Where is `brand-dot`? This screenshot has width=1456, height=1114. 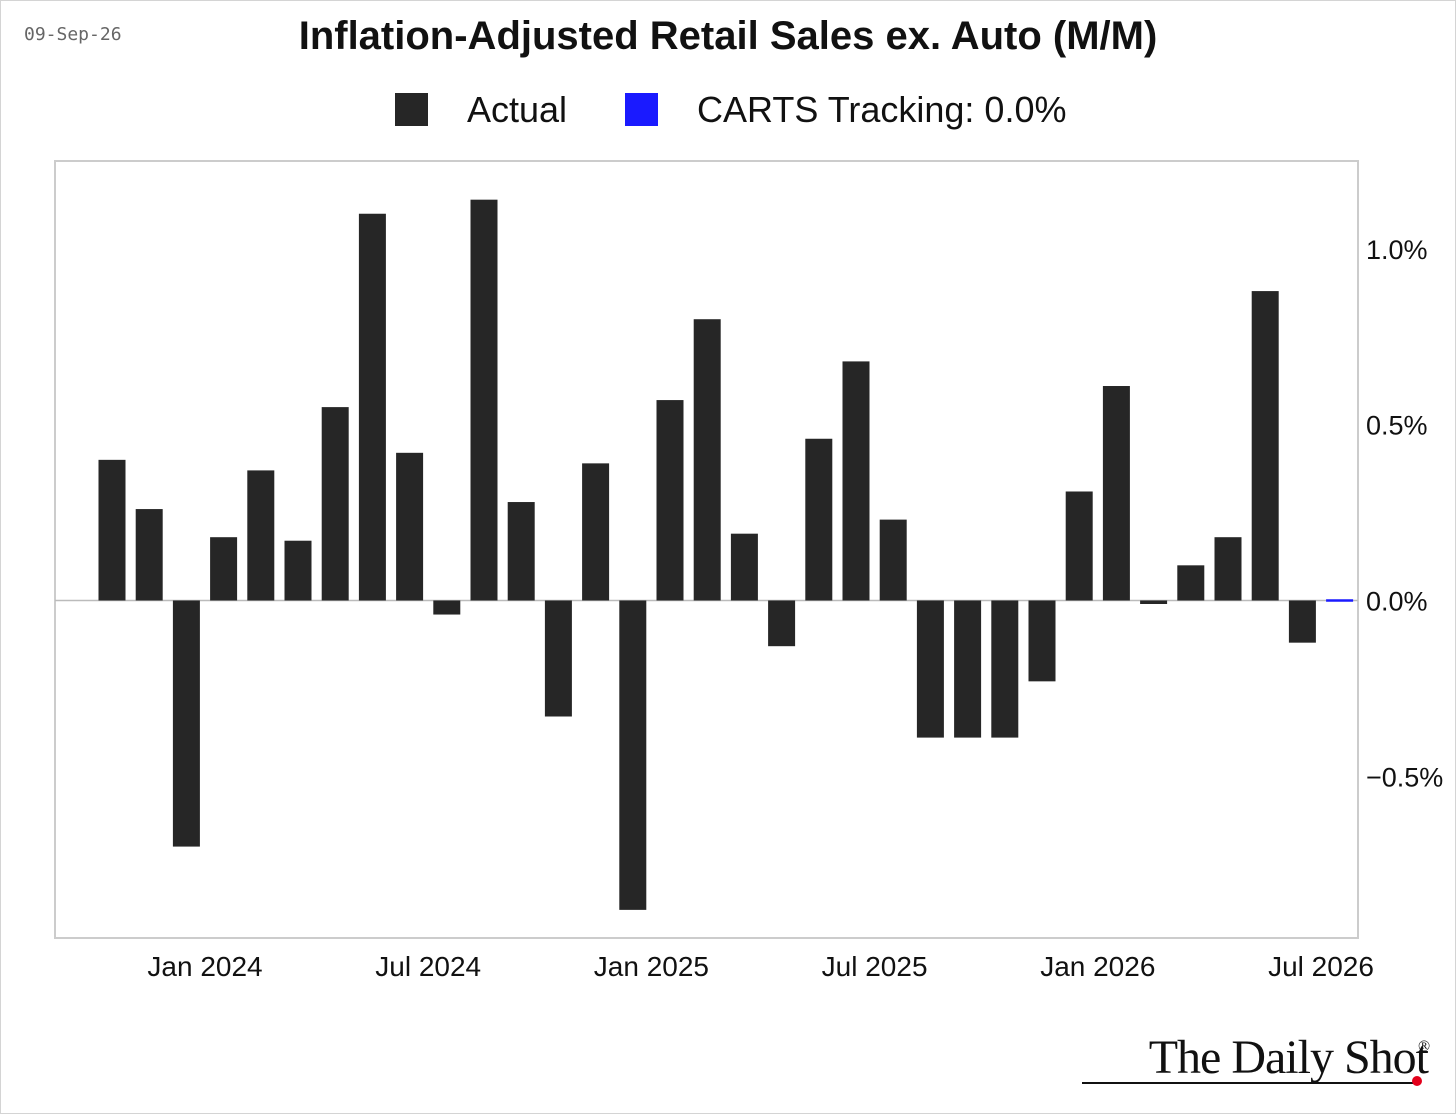 brand-dot is located at coordinates (1417, 1081).